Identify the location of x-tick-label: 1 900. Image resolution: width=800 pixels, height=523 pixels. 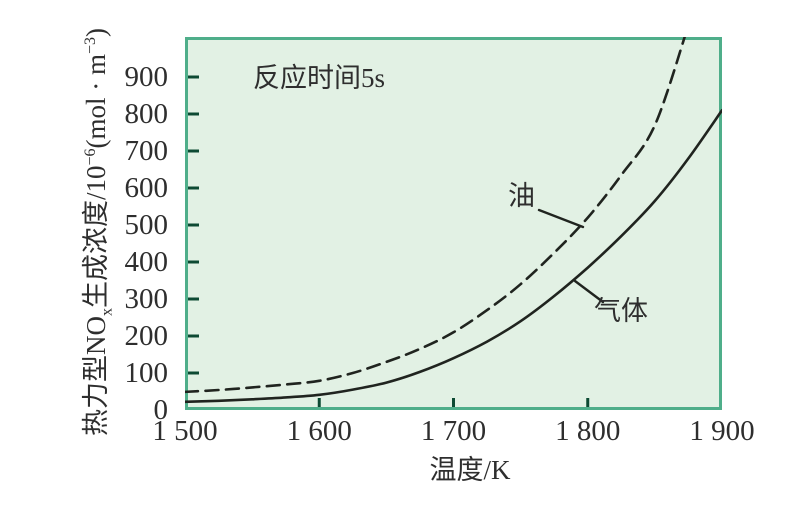
(722, 431).